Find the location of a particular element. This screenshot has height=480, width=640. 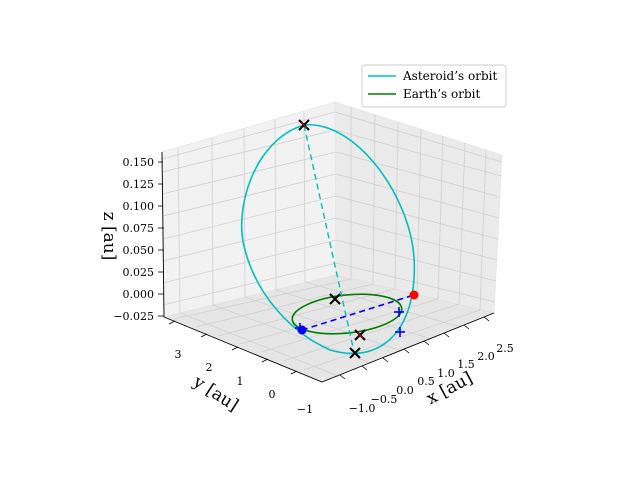

asteroid-orbit-line is located at coordinates (328, 239).